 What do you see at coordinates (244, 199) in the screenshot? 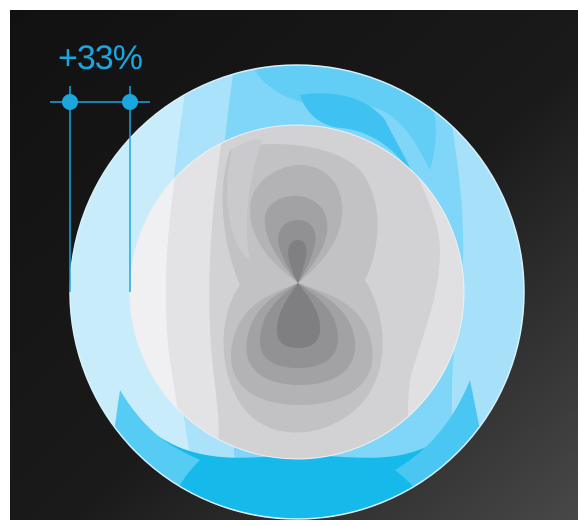
I see `inner-contour-side-left` at bounding box center [244, 199].